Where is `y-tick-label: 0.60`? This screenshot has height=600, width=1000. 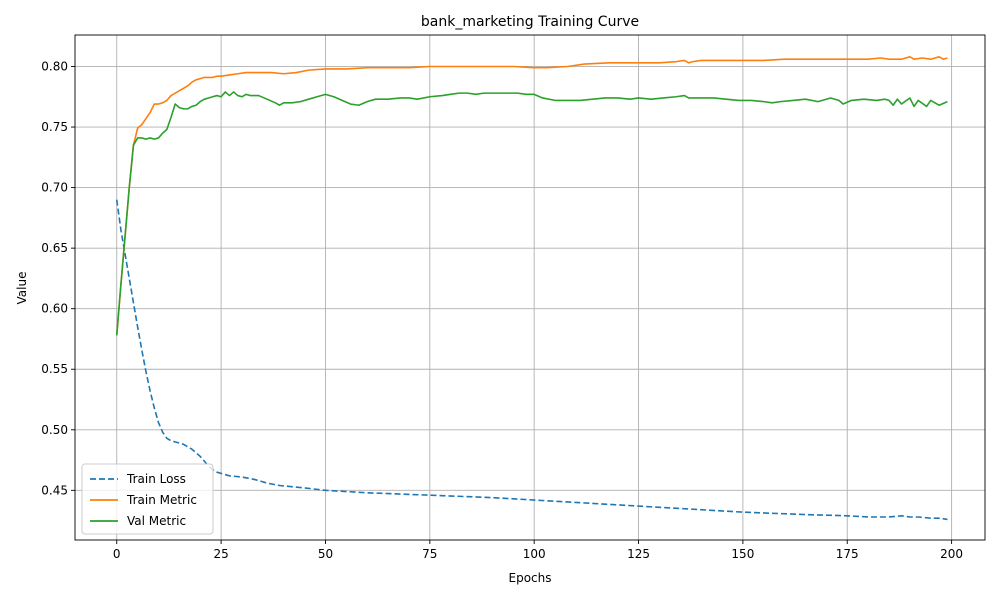
y-tick-label: 0.60 is located at coordinates (54, 309).